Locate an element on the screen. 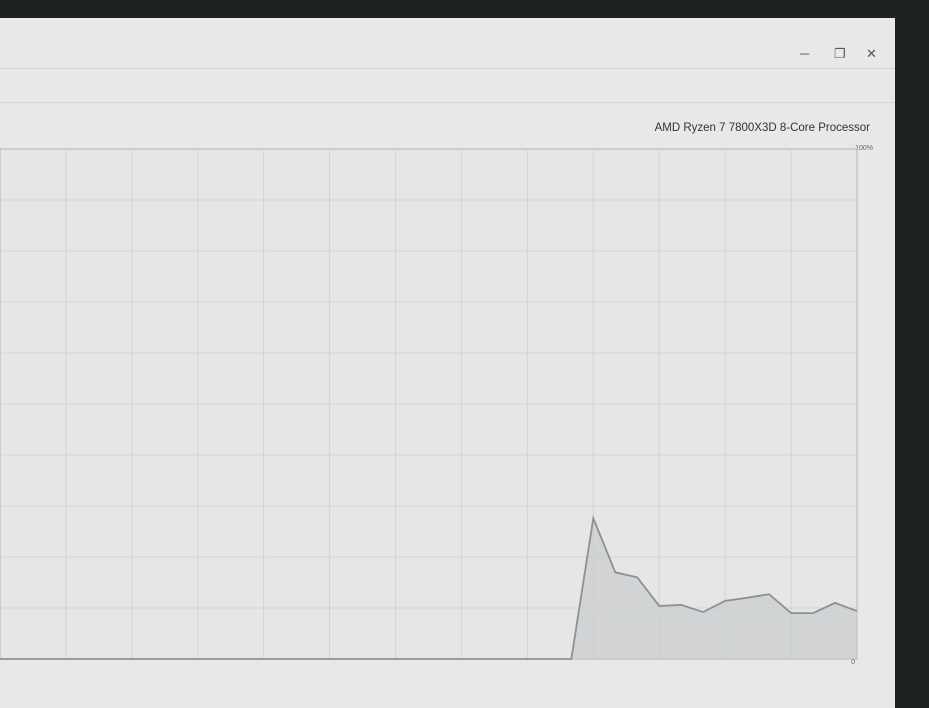 The height and width of the screenshot is (708, 929). close-button: ✕ is located at coordinates (871, 54).